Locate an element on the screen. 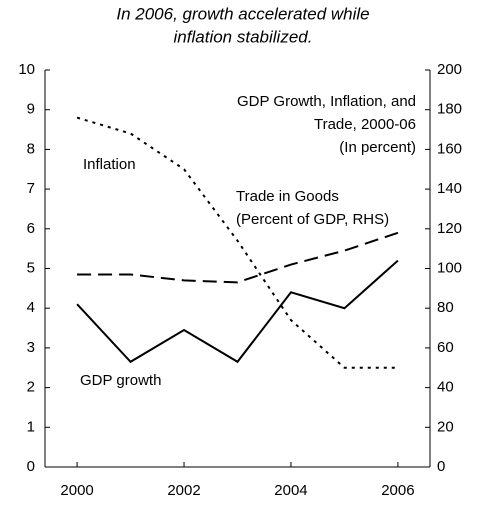 The image size is (486, 505). y2-tick-label: 0 is located at coordinates (441, 466).